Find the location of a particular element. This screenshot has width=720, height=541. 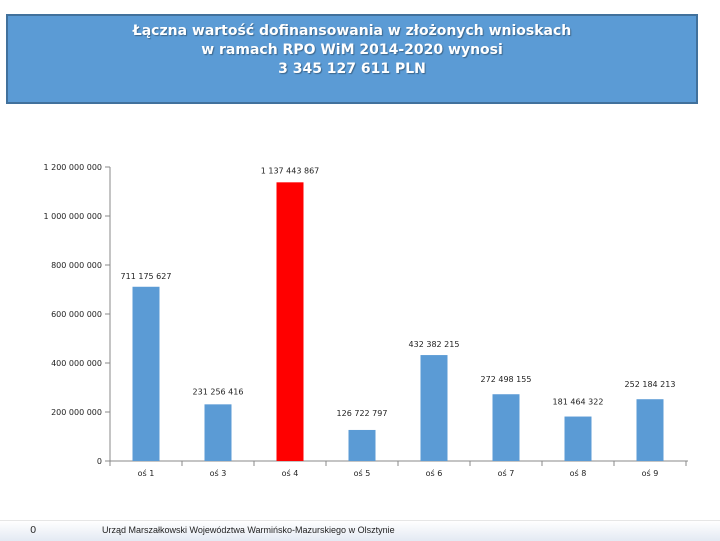

bar-value-label: 272 498 155 is located at coordinates (506, 379).